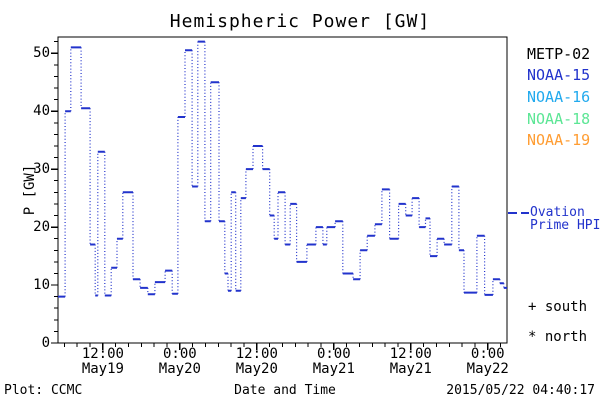 This screenshot has height=400, width=600. Describe the element at coordinates (532, 307) in the screenshot. I see `plus-marker-icon: +` at that location.